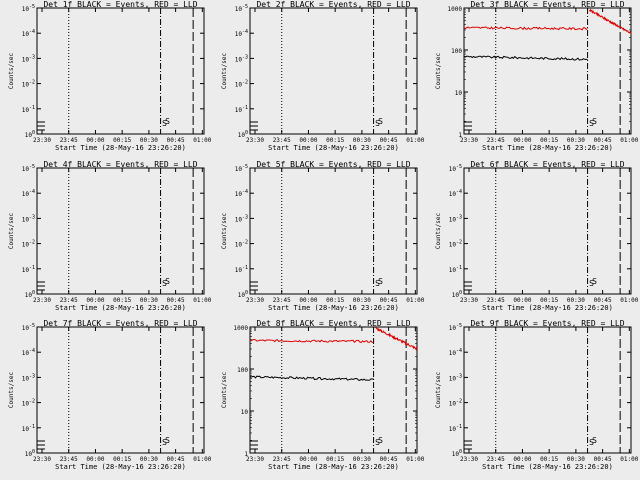 This screenshot has height=480, width=640. Describe the element at coordinates (333, 164) in the screenshot. I see `panel-title: Det 5f BLACK = Events, RED = LLD` at that location.